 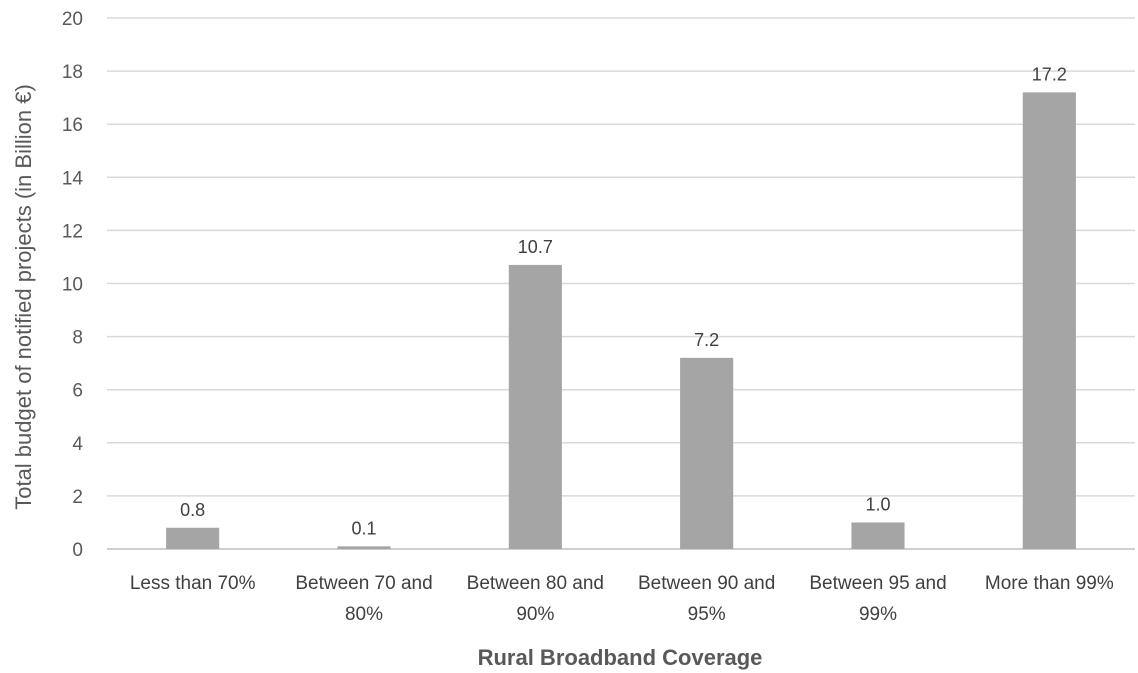 I want to click on y-tick-label: 12, so click(x=72, y=231).